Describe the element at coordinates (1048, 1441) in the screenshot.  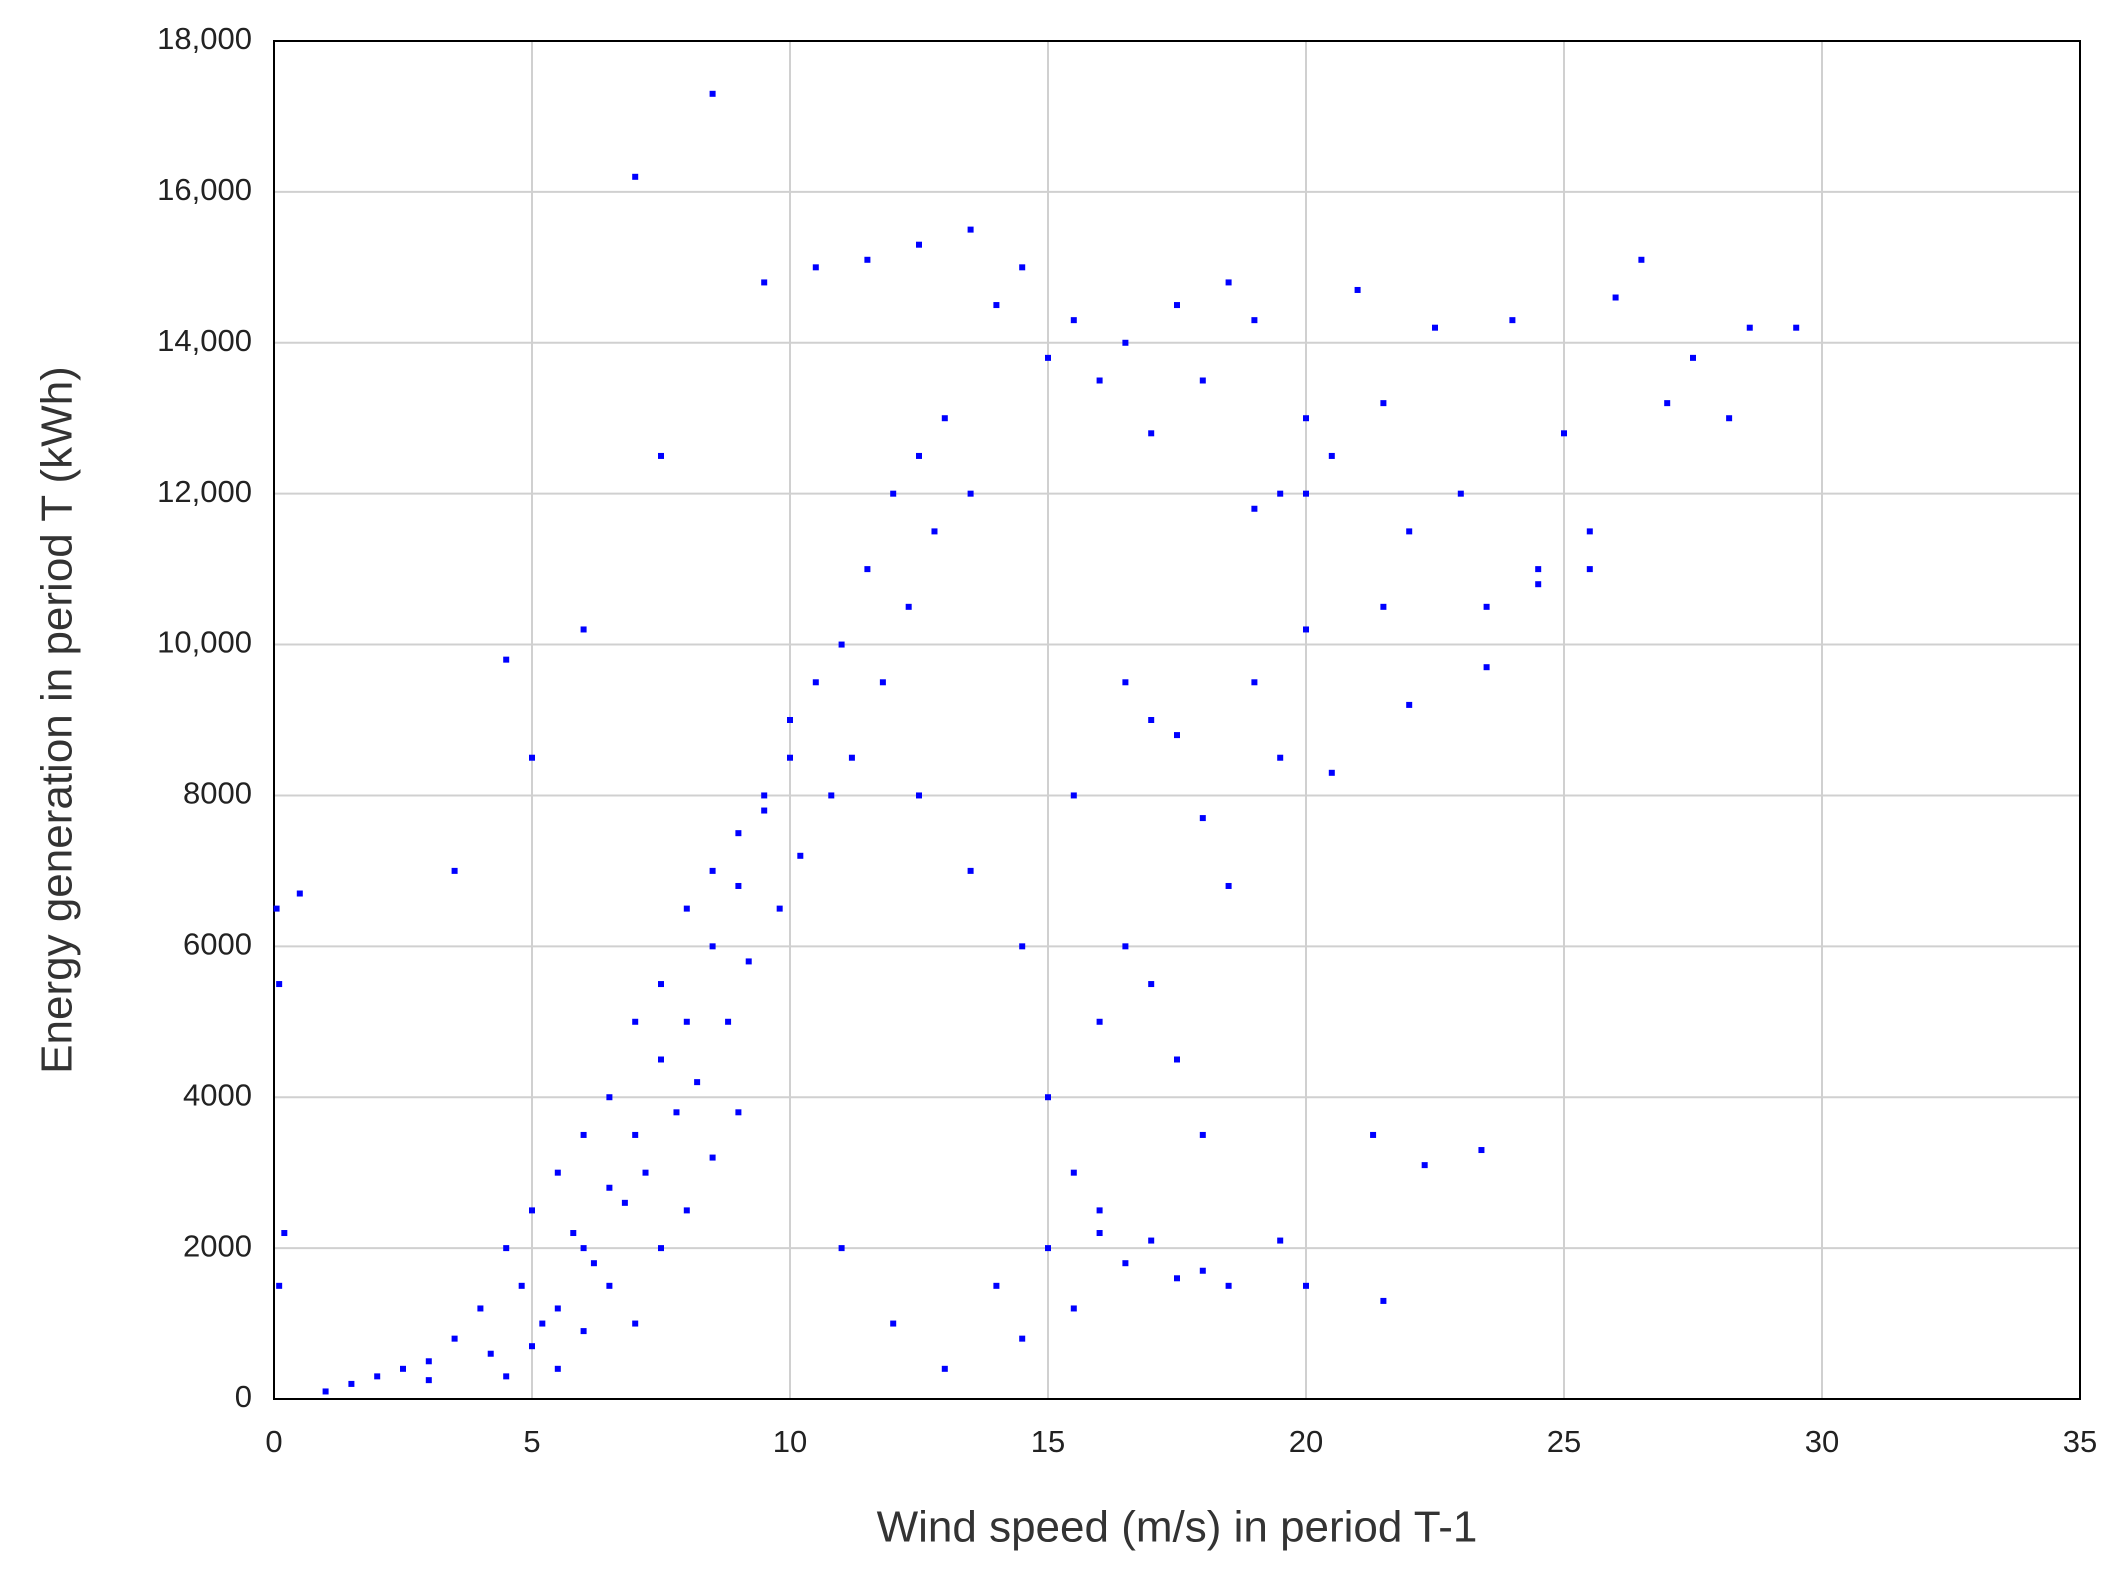
I see `x-tick-label: 15` at that location.